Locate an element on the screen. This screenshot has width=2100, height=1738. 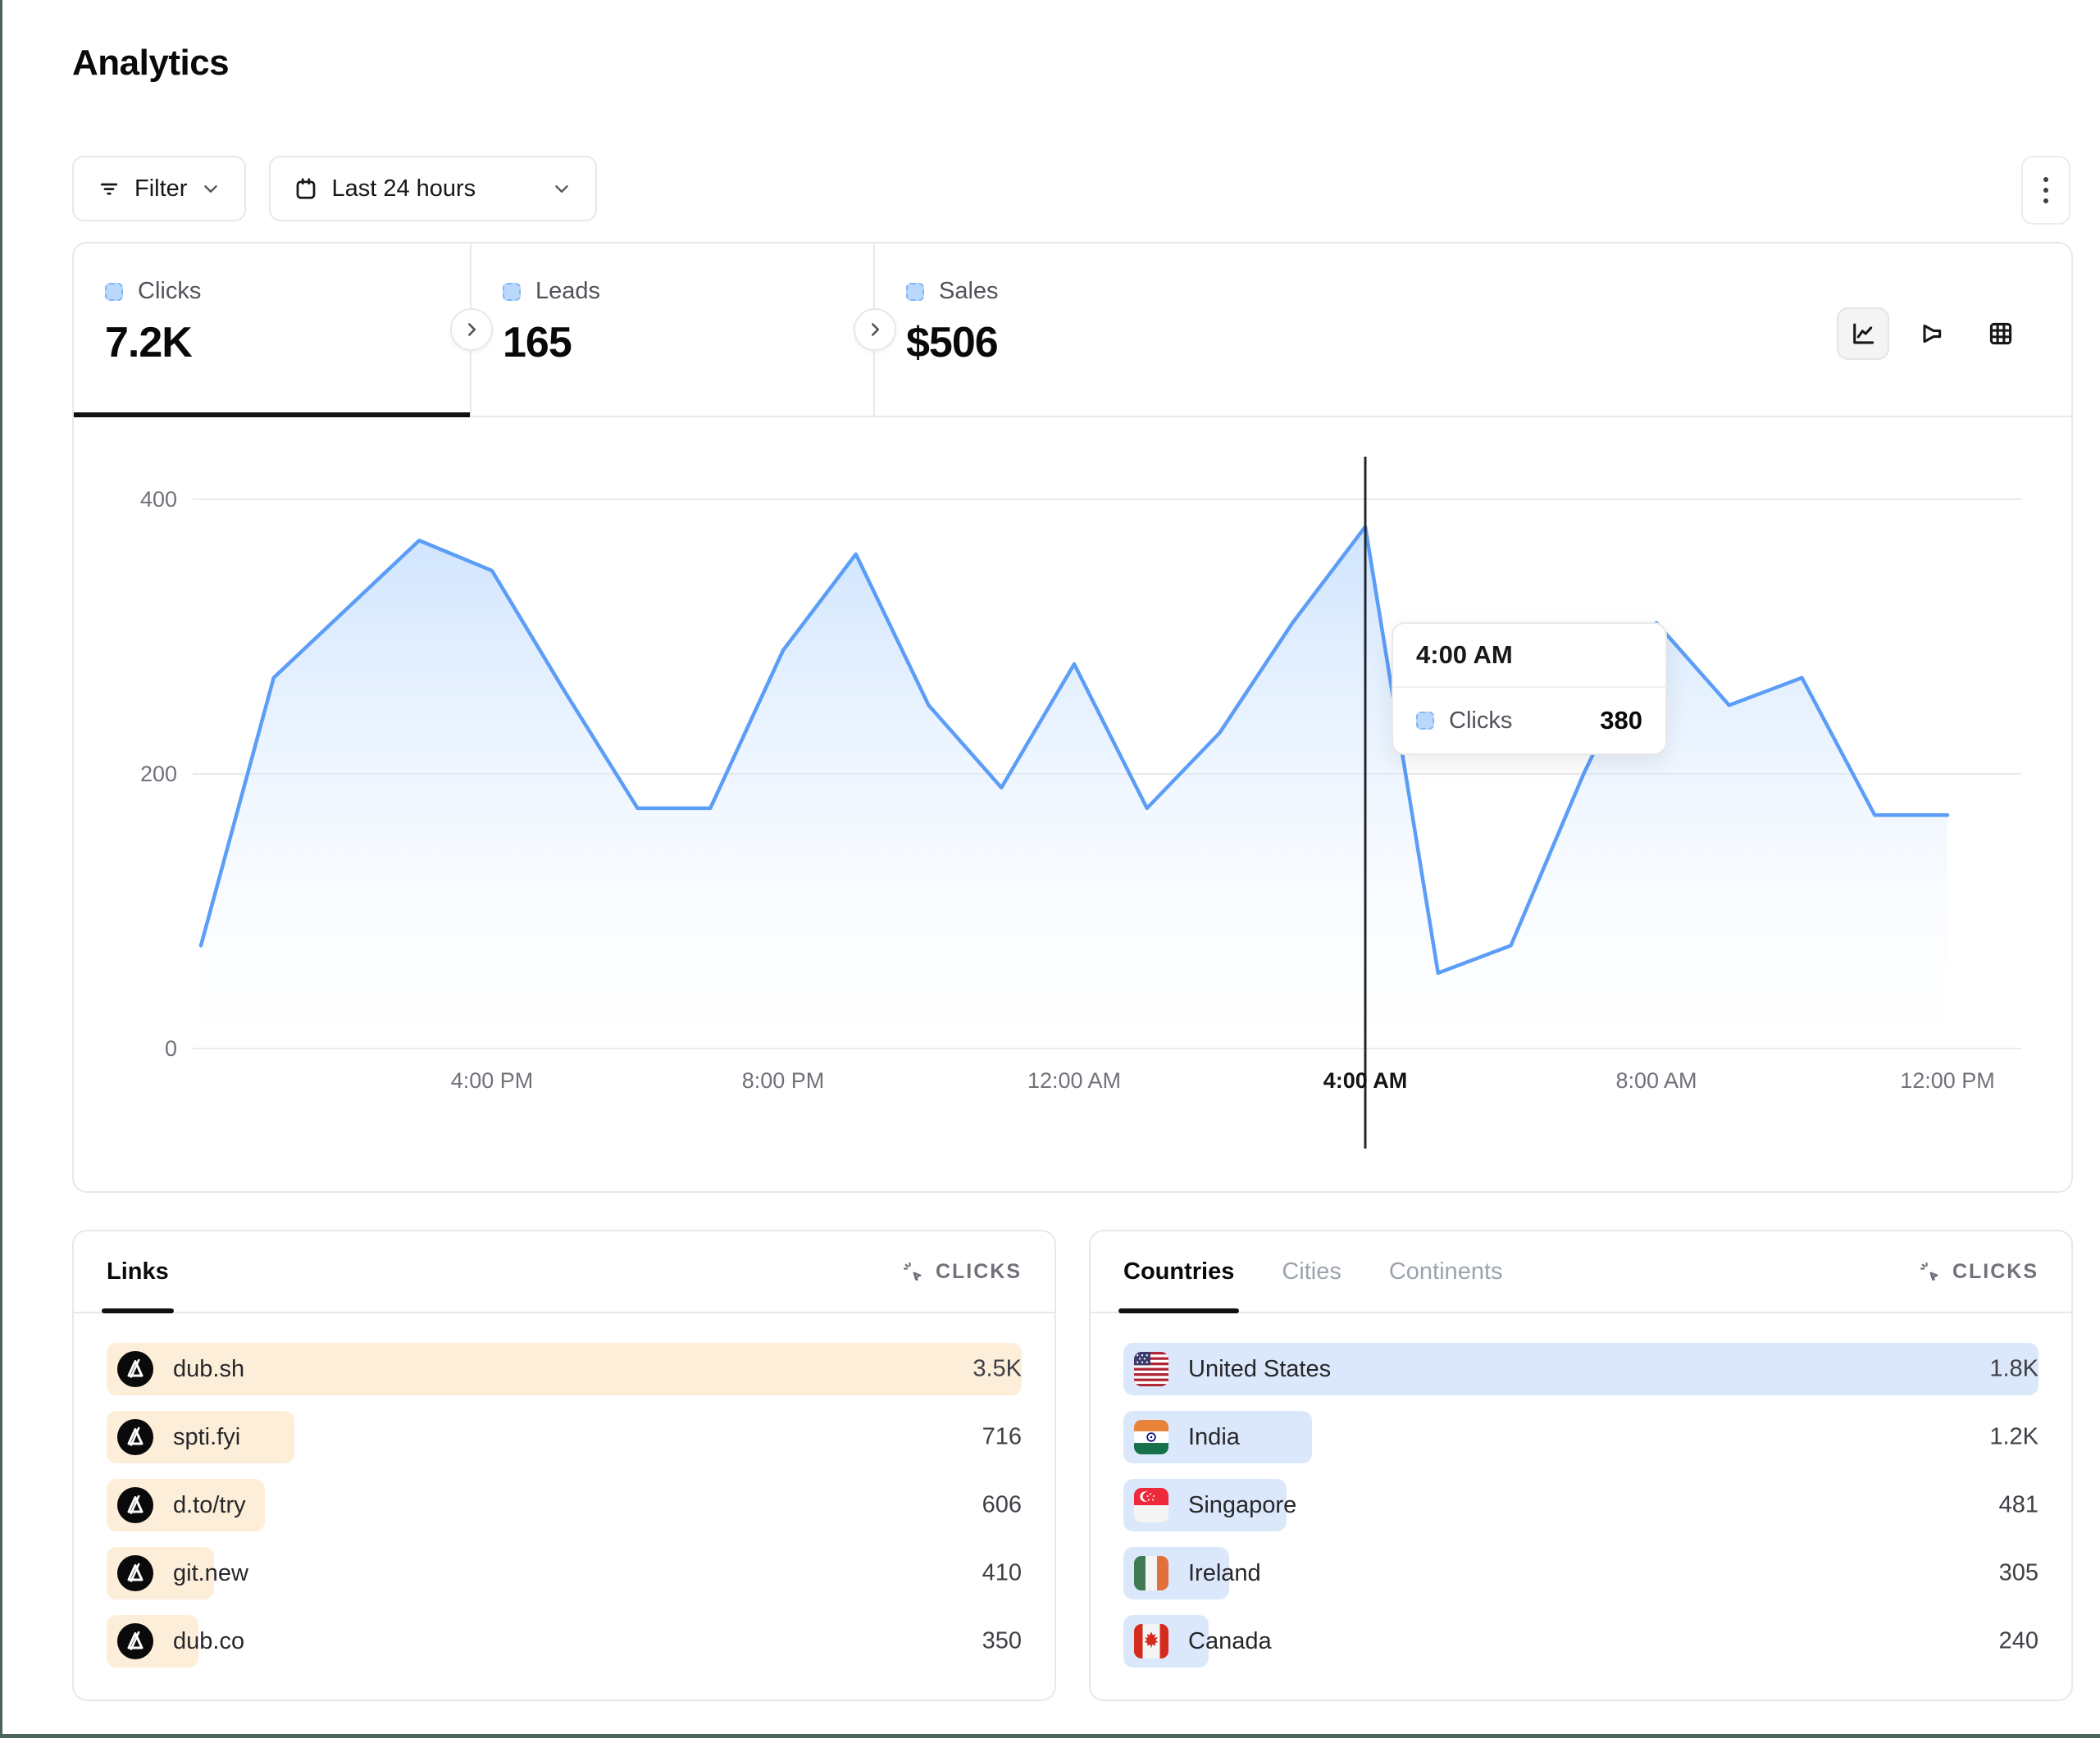
funnel-view-button is located at coordinates (1932, 333).